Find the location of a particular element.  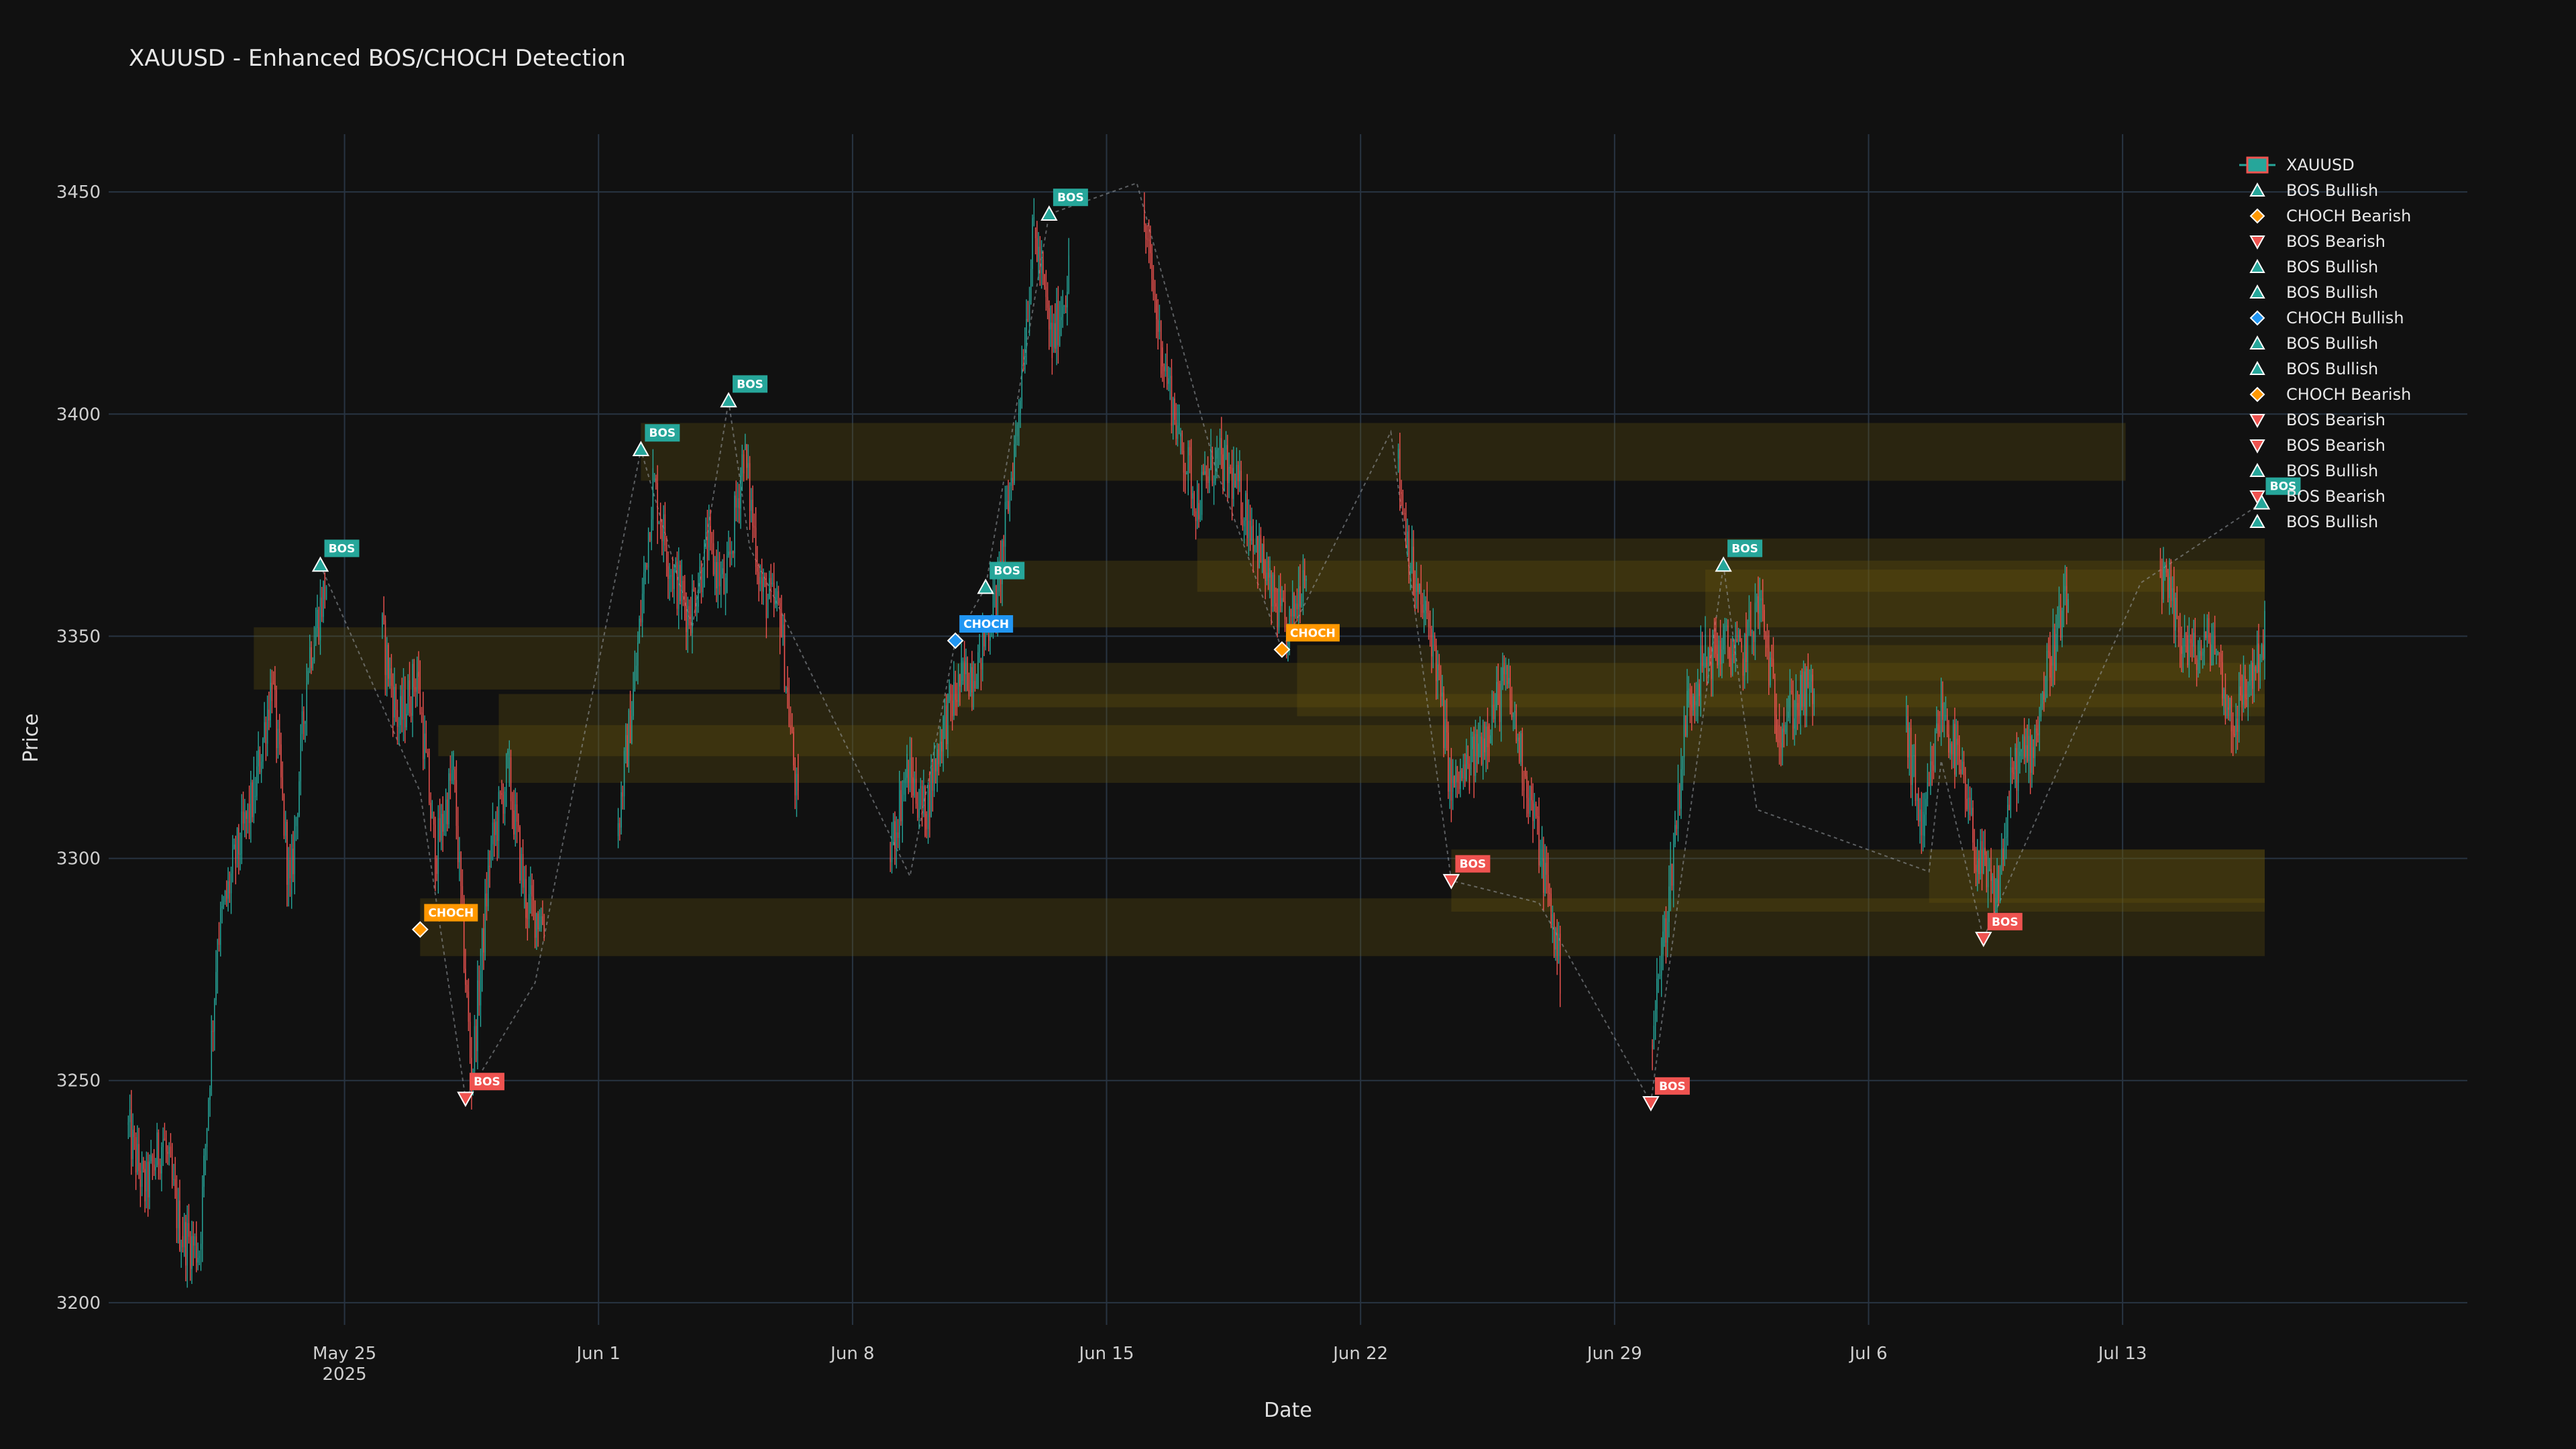

legend-item: CHOCH Bullish is located at coordinates (2326, 318).